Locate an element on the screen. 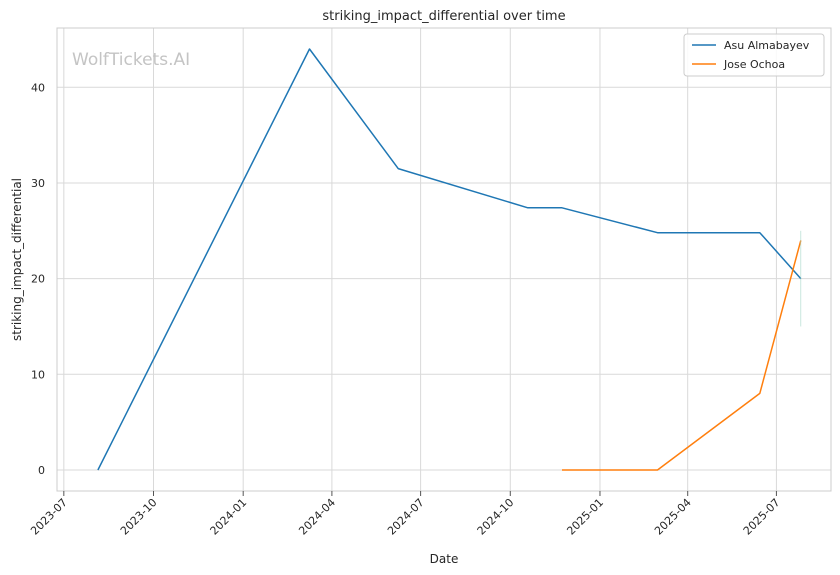  x-axis-label: Date is located at coordinates (444, 559).